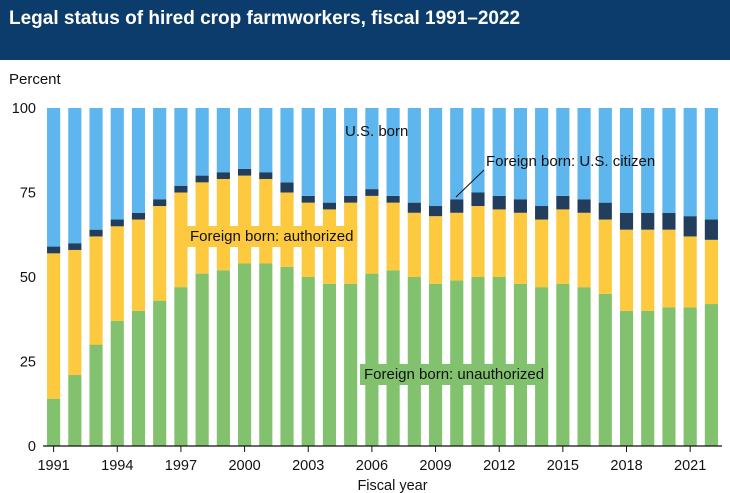  I want to click on bar-authorized-2013, so click(520, 248).